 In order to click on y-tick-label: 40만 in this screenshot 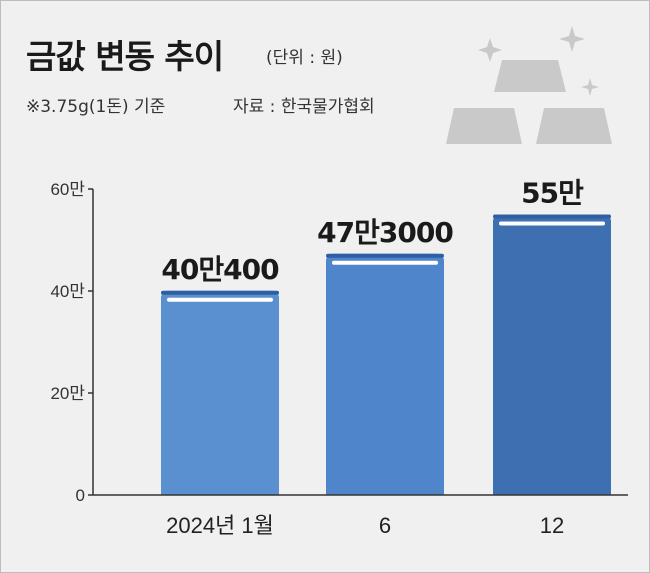, I will do `click(67, 291)`.